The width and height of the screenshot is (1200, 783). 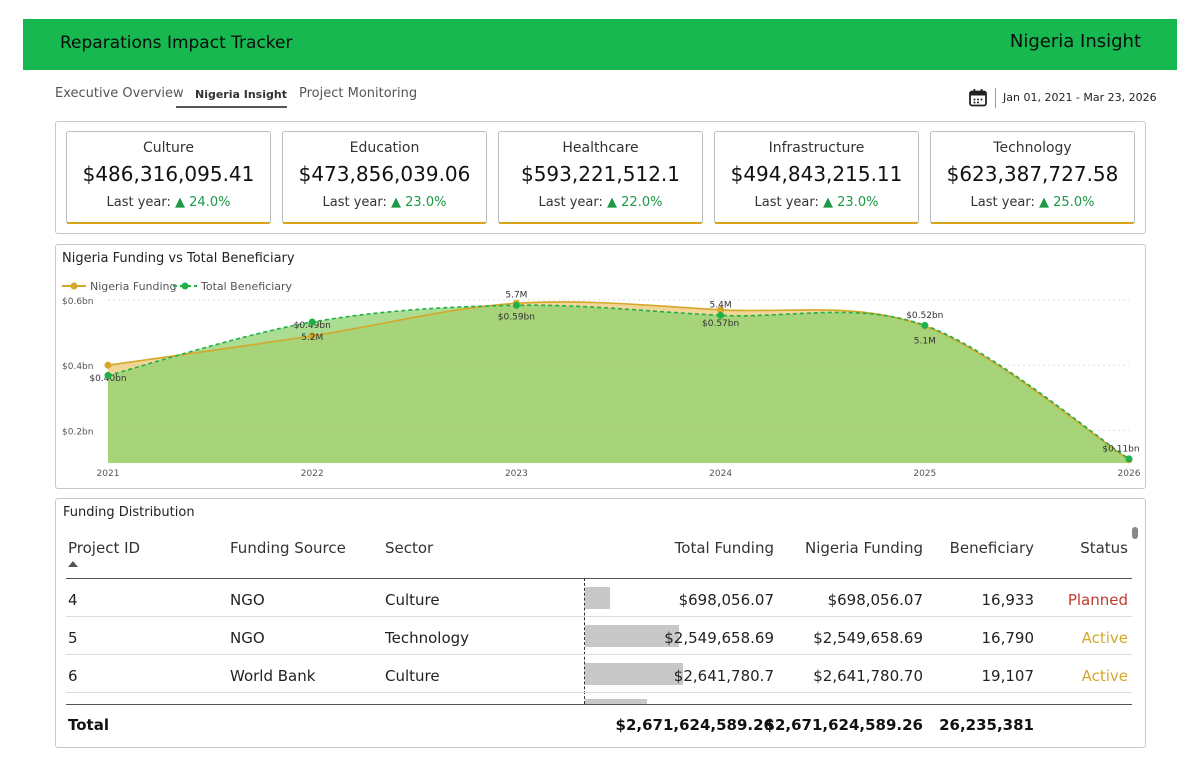 I want to click on total-divider, so click(x=599, y=704).